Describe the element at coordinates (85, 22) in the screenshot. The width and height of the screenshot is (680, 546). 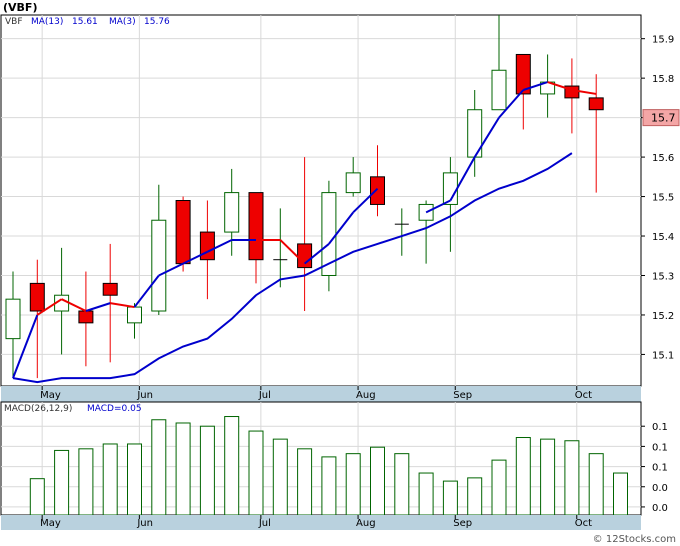
I see `legend-ma13-value: 15.61` at that location.